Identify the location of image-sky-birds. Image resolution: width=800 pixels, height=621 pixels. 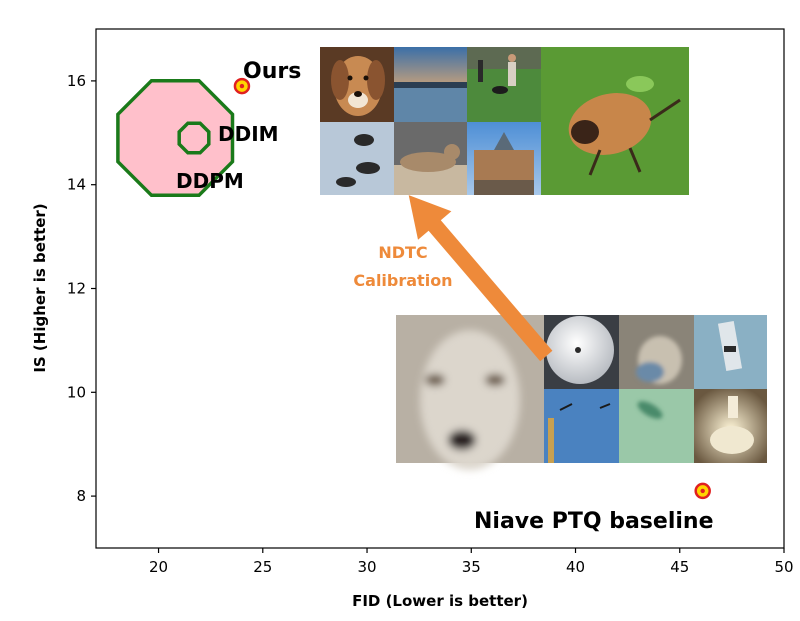
(581, 426).